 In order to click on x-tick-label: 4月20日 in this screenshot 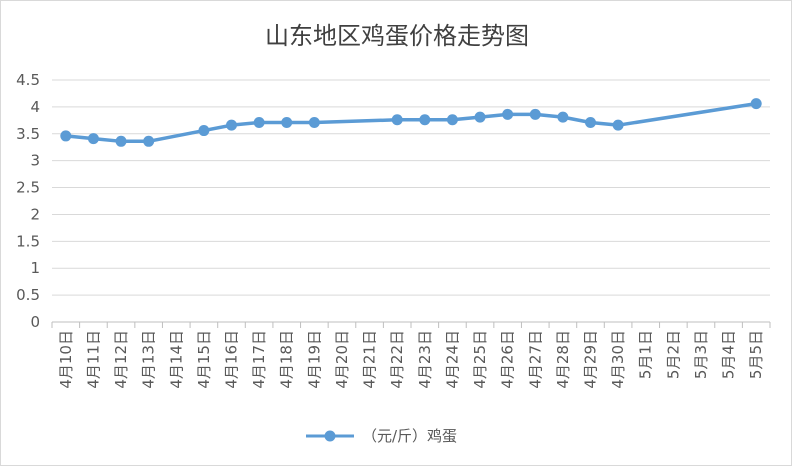, I will do `click(342, 359)`.